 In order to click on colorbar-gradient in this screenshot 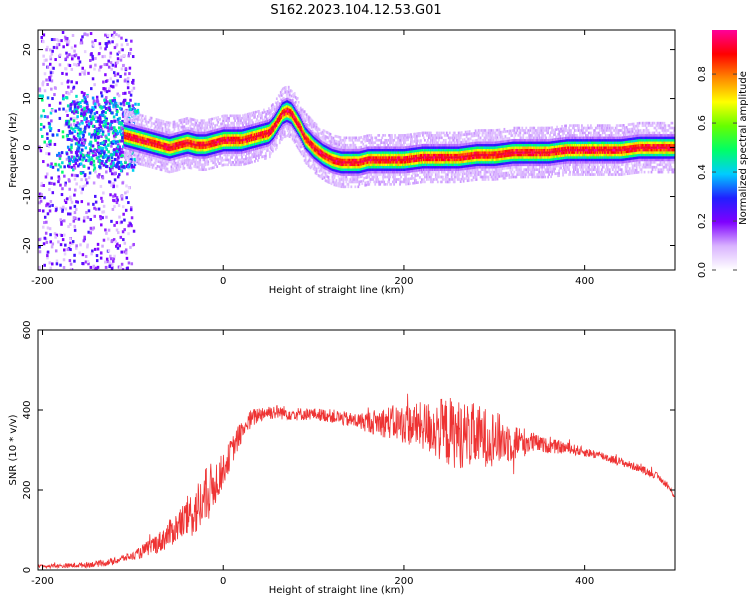, I will do `click(724, 150)`.